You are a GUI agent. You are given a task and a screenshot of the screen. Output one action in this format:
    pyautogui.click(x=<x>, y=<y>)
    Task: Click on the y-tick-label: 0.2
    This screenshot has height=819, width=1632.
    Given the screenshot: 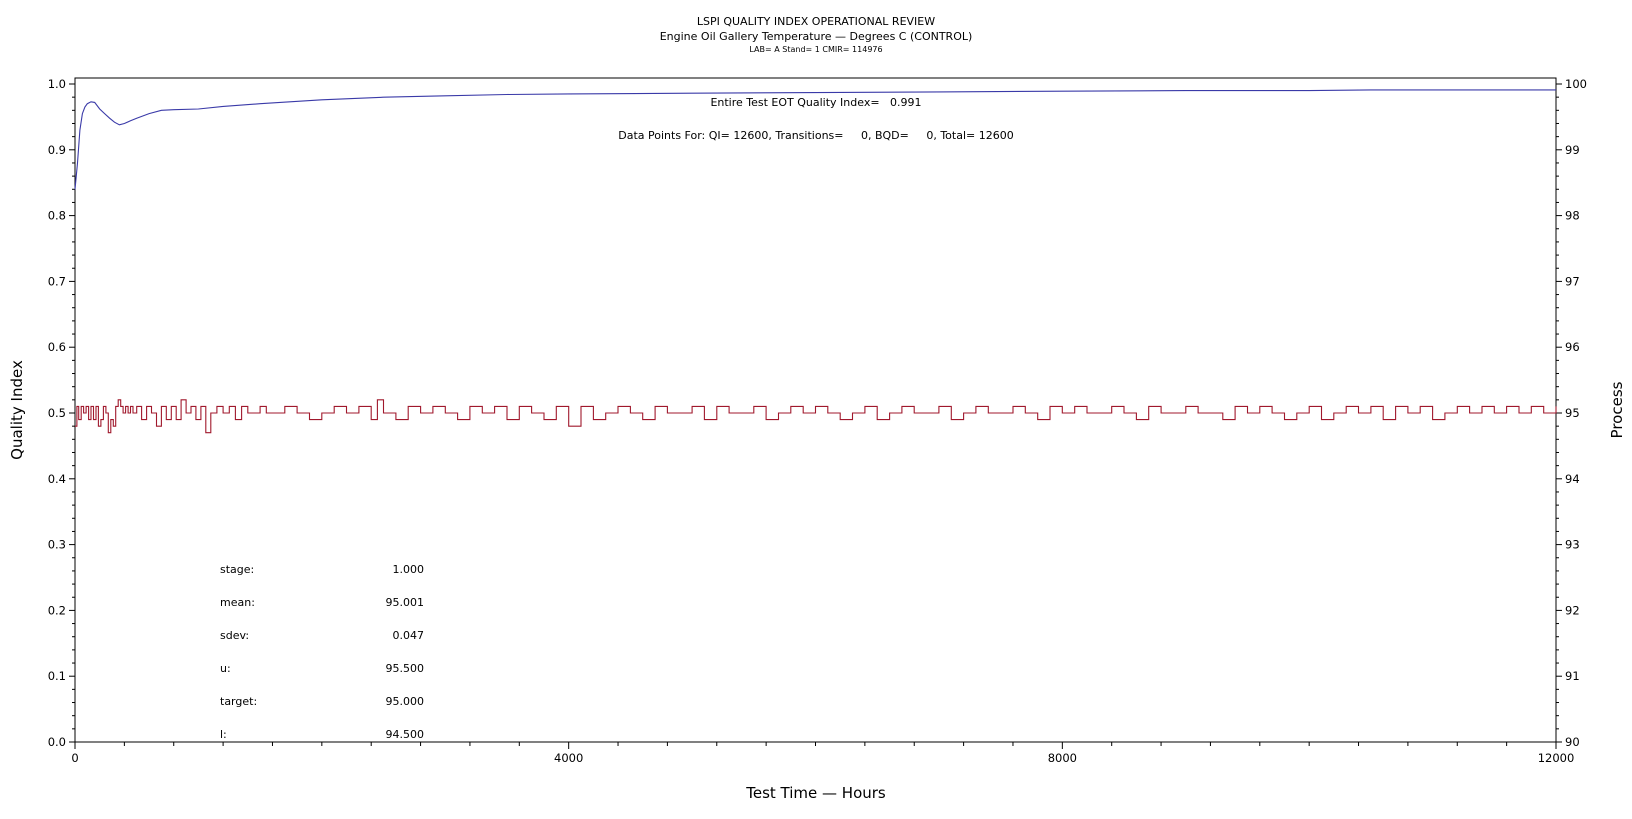 What is the action you would take?
    pyautogui.click(x=57, y=610)
    